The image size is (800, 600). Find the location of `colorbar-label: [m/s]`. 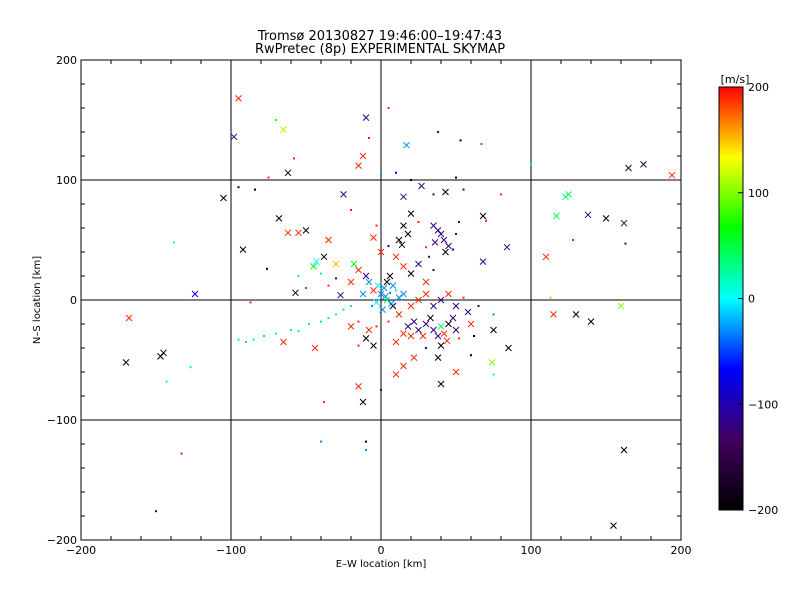

colorbar-label: [m/s] is located at coordinates (735, 79).